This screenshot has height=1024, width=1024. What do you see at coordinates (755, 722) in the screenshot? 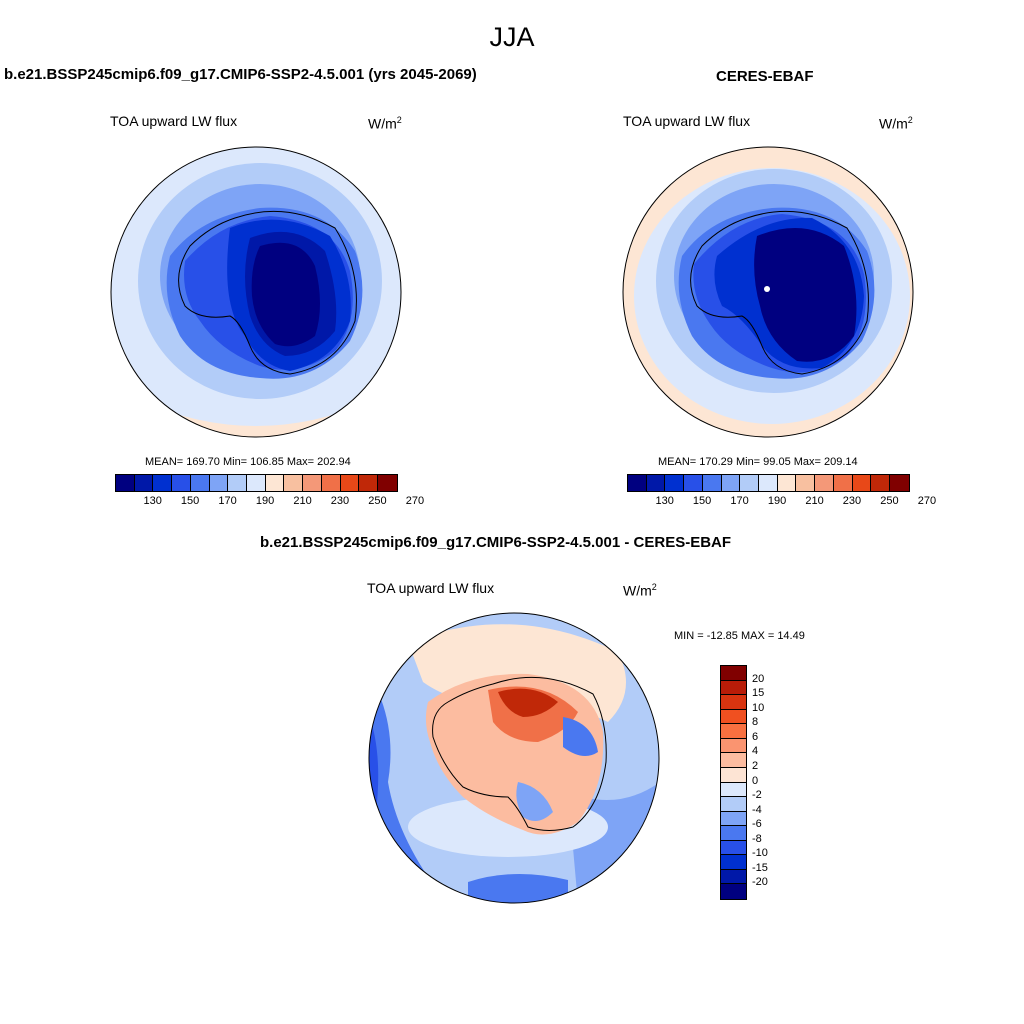
I see `colorbar-tick-label: 8` at bounding box center [755, 722].